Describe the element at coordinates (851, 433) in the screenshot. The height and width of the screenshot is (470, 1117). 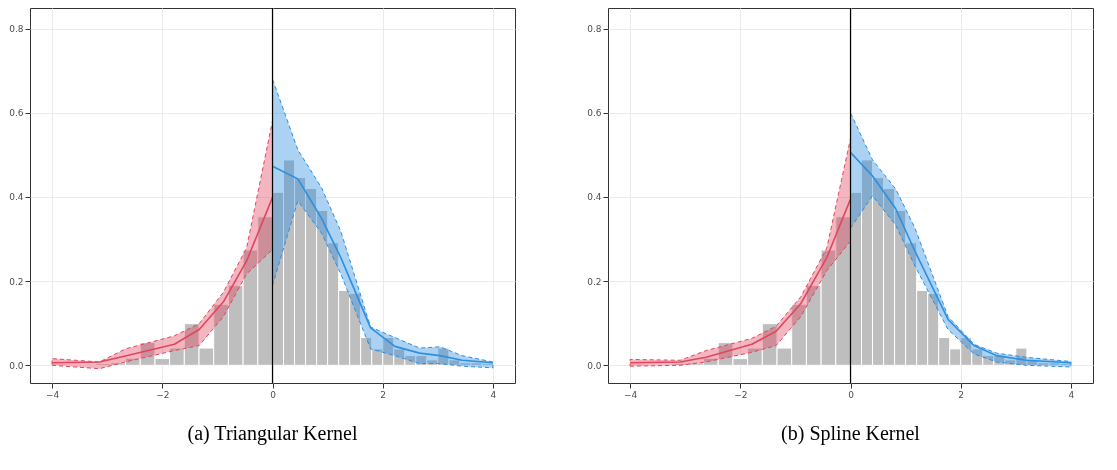
I see `text: (b) Spline Kernel` at that location.